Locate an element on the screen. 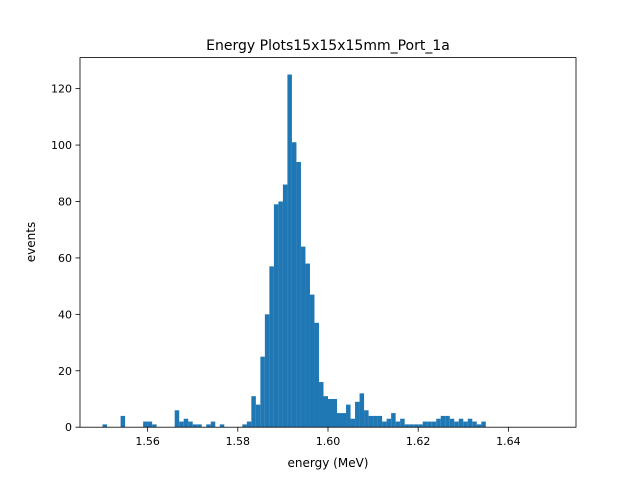  y-axis-label: events is located at coordinates (31, 242).